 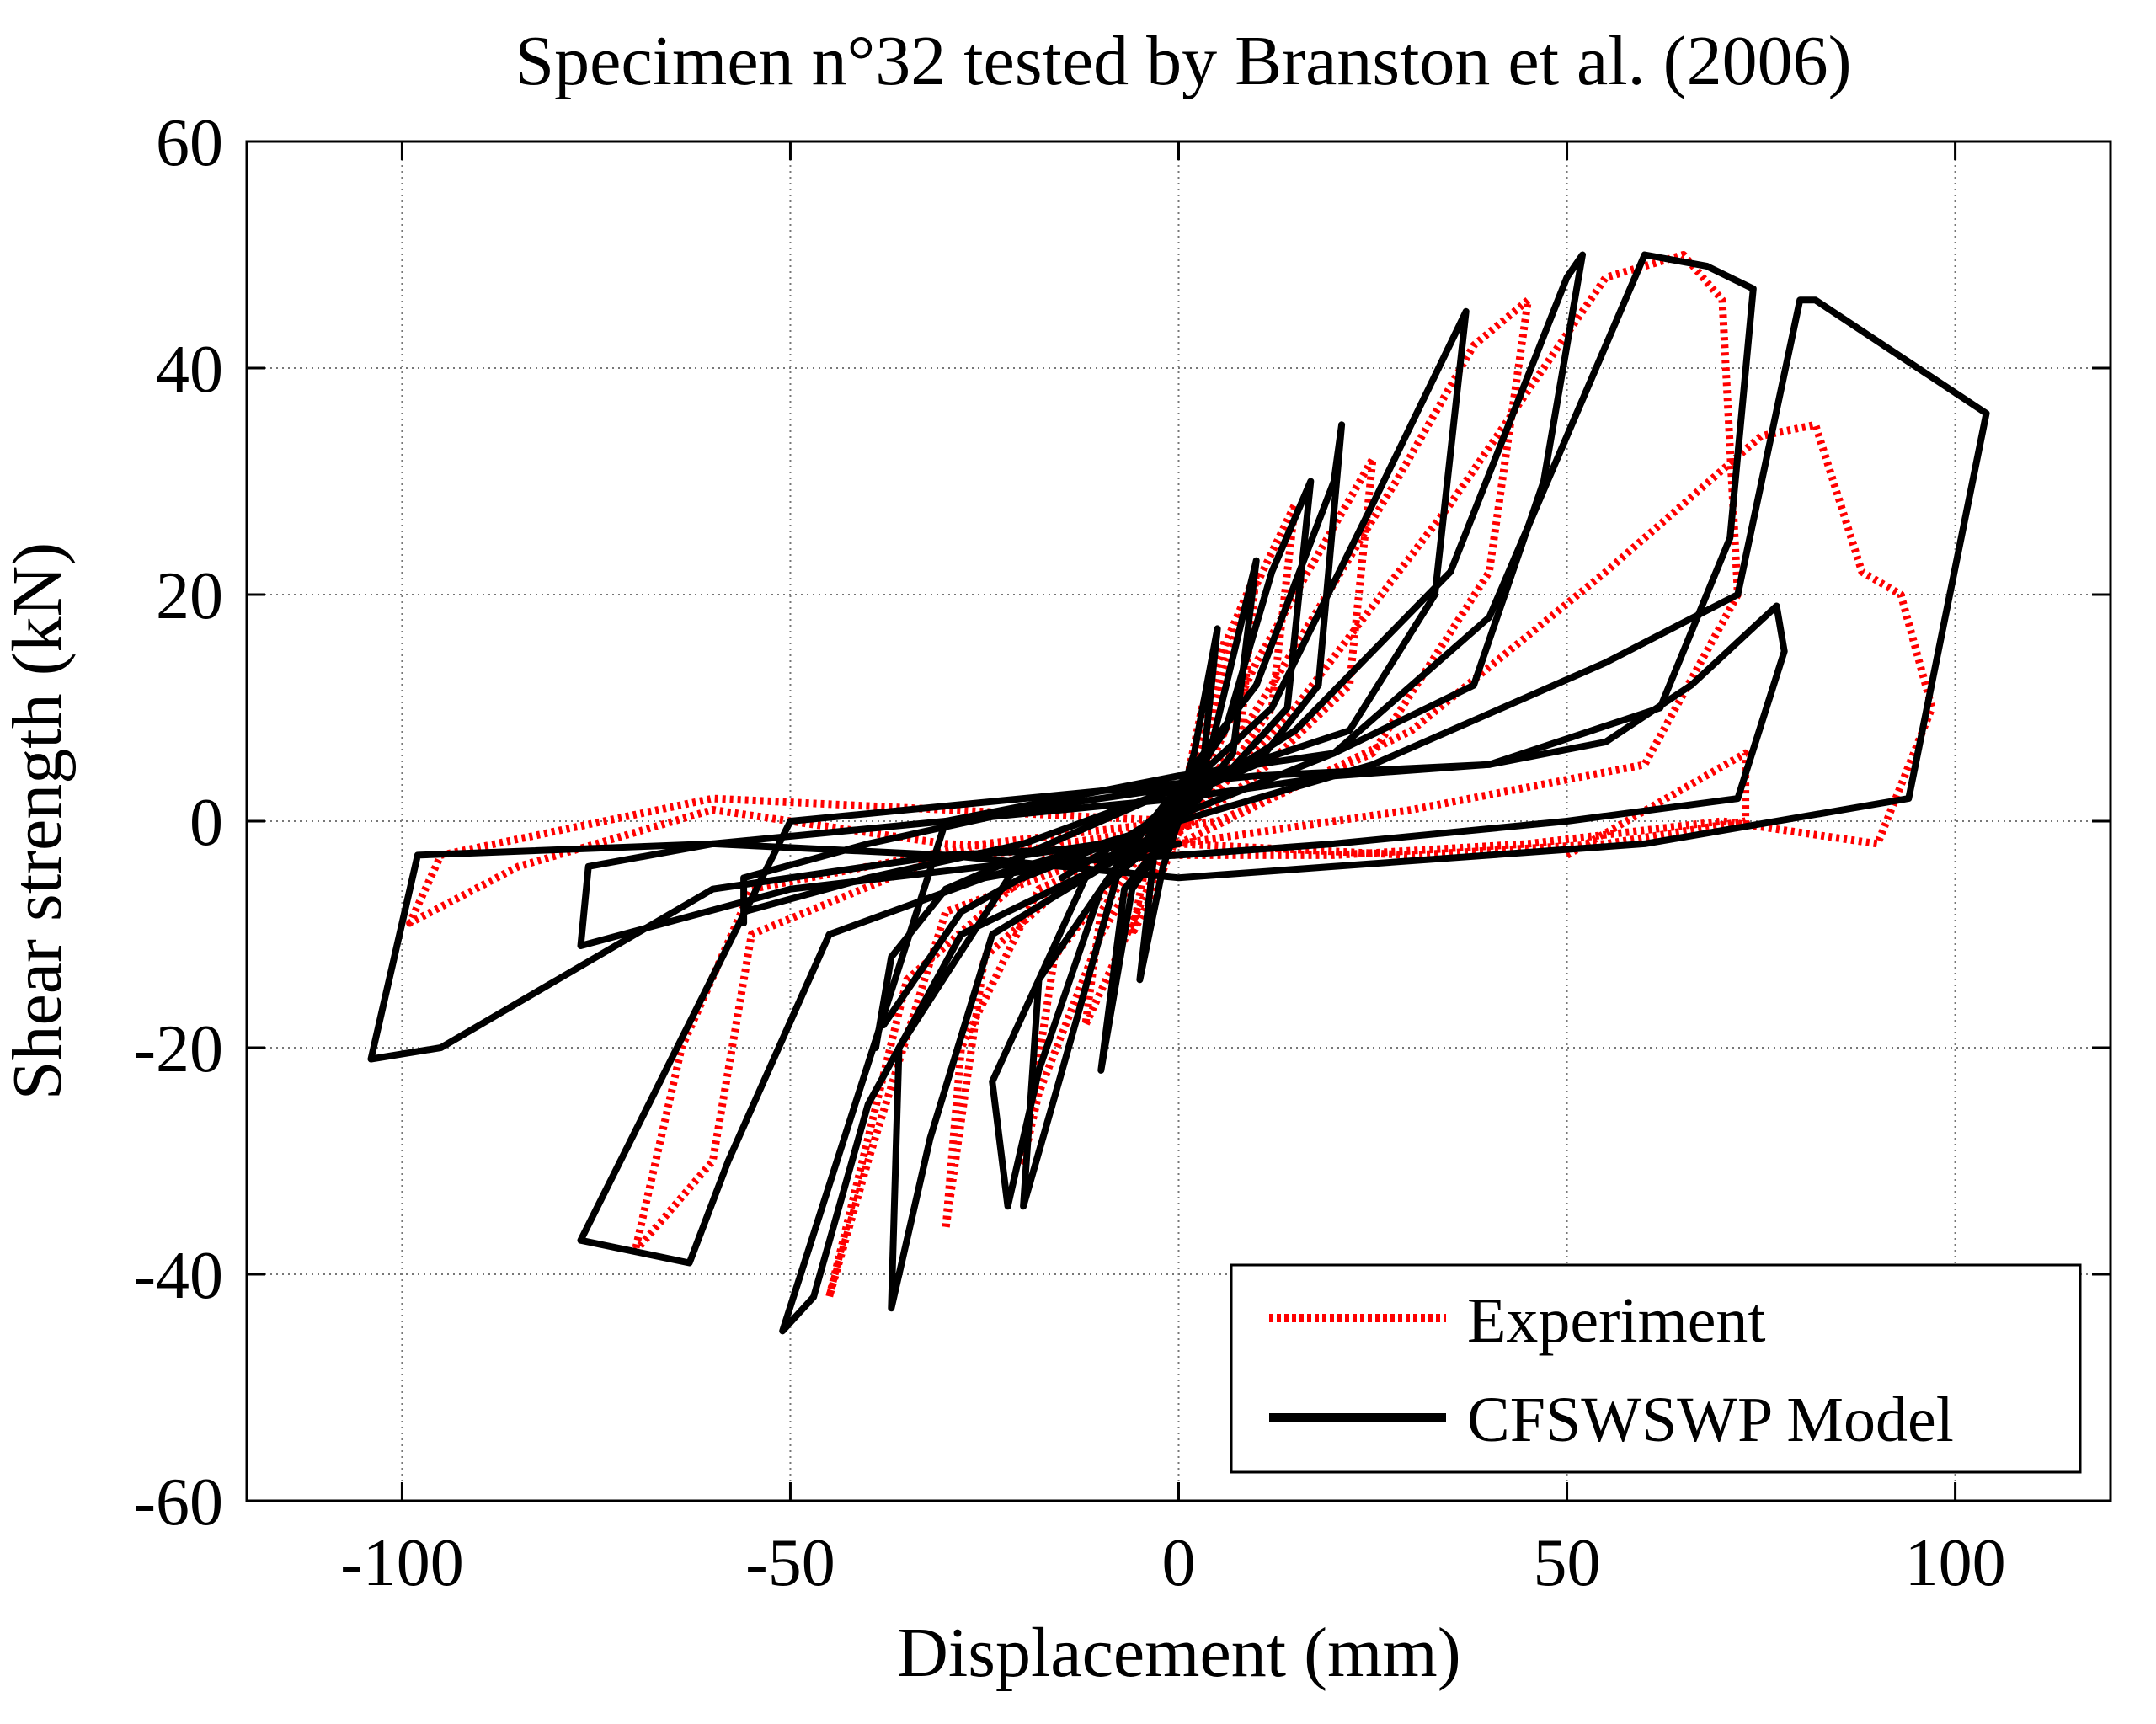 What do you see at coordinates (206, 823) in the screenshot?
I see `y-tick-label: 0` at bounding box center [206, 823].